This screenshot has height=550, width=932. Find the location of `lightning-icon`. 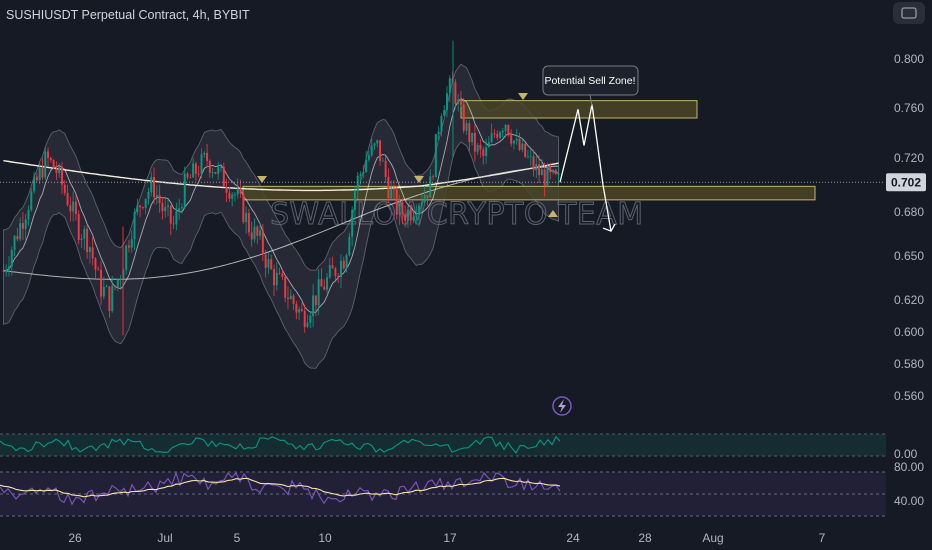

lightning-icon is located at coordinates (562, 406).